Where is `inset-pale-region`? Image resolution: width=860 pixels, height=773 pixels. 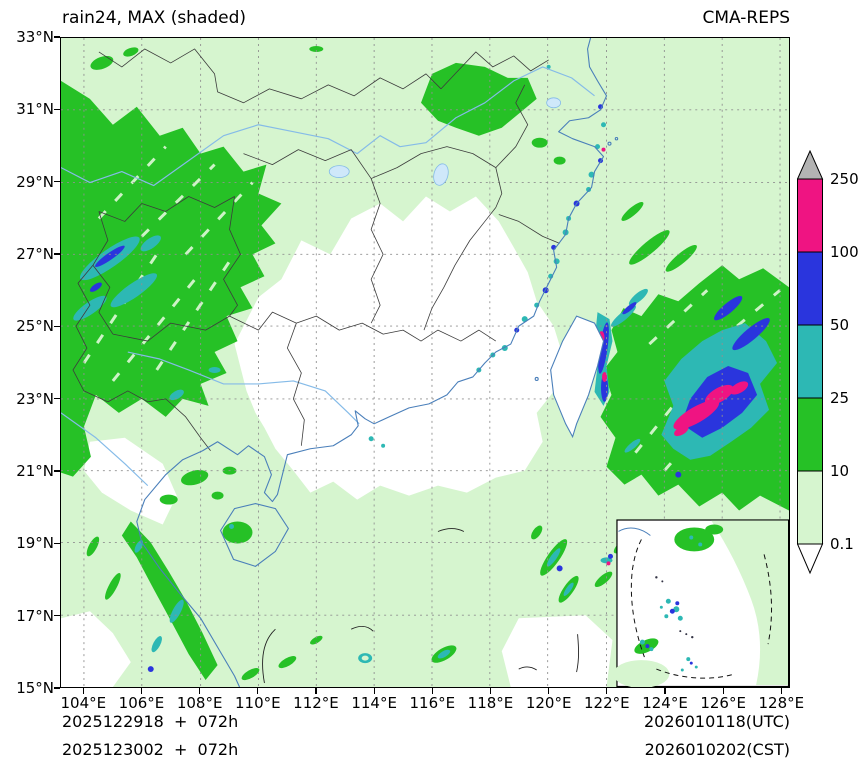
inset-pale-region is located at coordinates (750, 603).